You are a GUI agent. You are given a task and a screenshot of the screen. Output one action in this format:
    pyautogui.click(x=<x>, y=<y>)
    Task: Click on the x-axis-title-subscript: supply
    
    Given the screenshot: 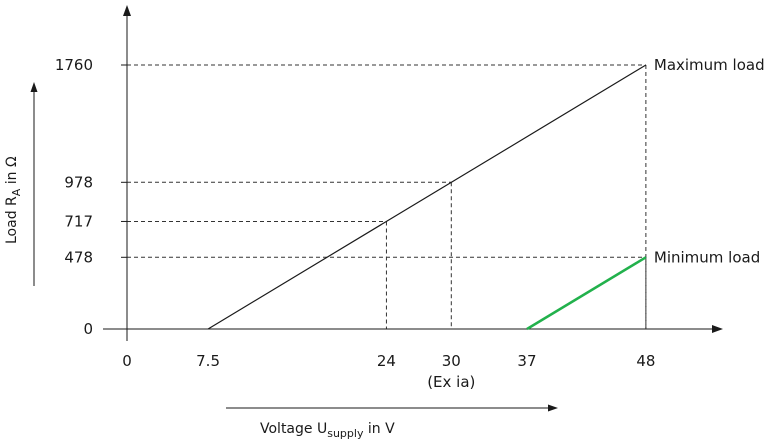 What is the action you would take?
    pyautogui.click(x=345, y=433)
    